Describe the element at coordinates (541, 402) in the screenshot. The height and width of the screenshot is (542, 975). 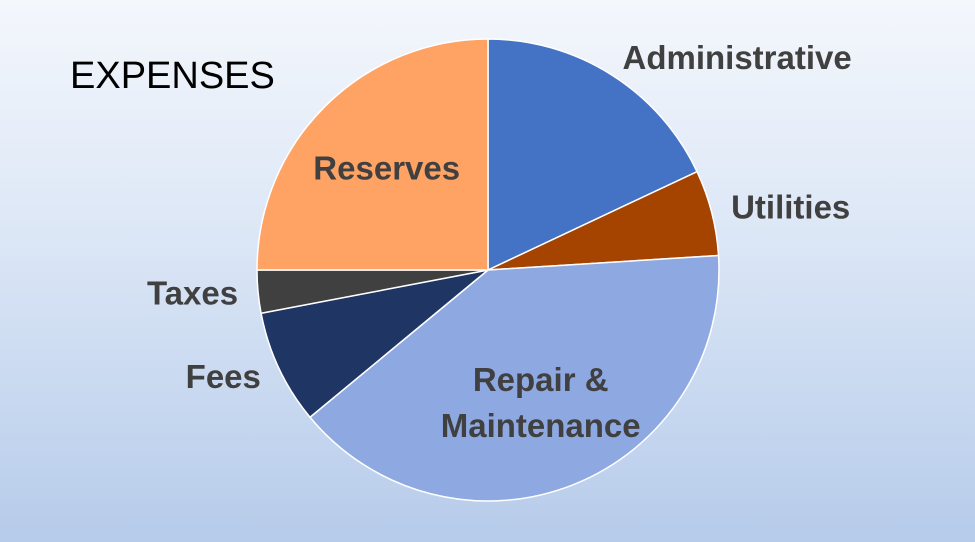
I see `slice-label-repair-and-maintenance: Repair & Maintenance` at that location.